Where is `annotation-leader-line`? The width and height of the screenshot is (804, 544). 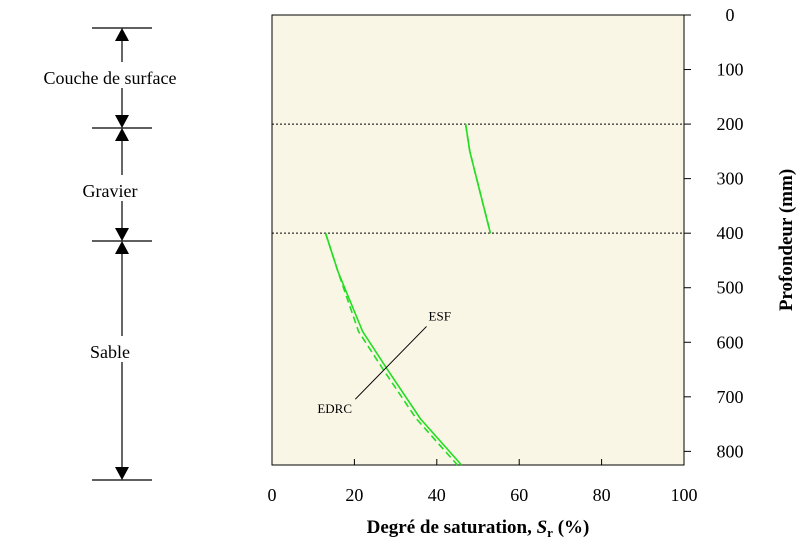 annotation-leader-line is located at coordinates (390, 363).